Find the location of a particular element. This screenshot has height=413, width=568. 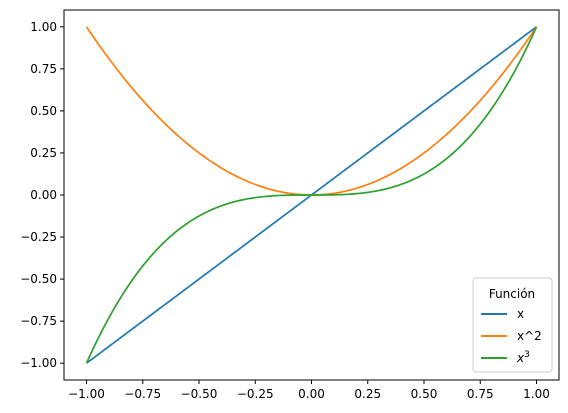

y-tick-label: −0.25 is located at coordinates (38, 237).